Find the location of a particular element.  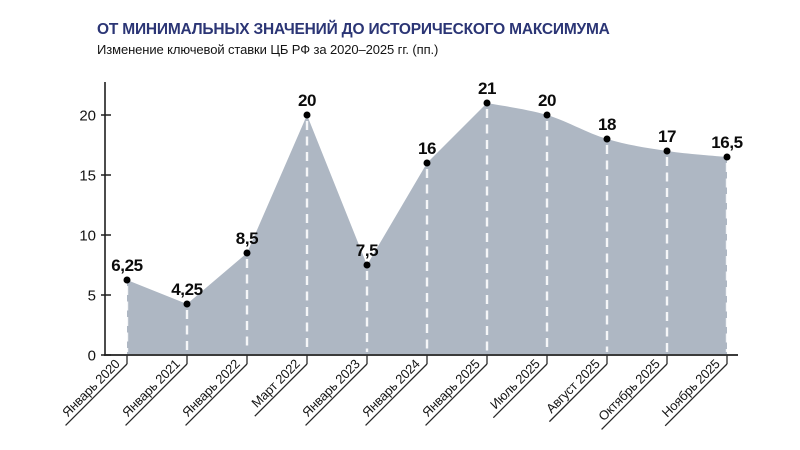

x-tick-label-7: Июль 2025 is located at coordinates (515, 384).